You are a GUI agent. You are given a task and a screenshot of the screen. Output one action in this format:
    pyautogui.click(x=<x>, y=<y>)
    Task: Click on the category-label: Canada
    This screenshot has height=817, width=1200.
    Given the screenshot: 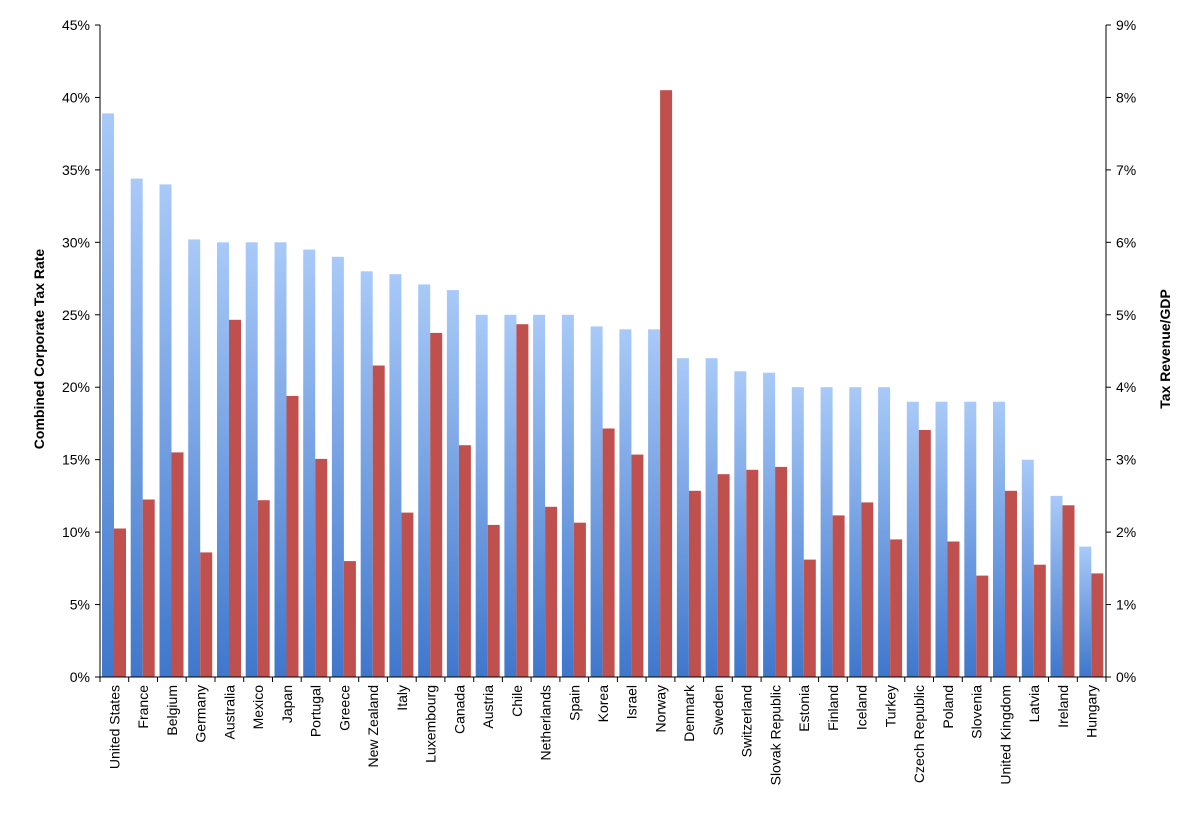 What is the action you would take?
    pyautogui.click(x=459, y=709)
    